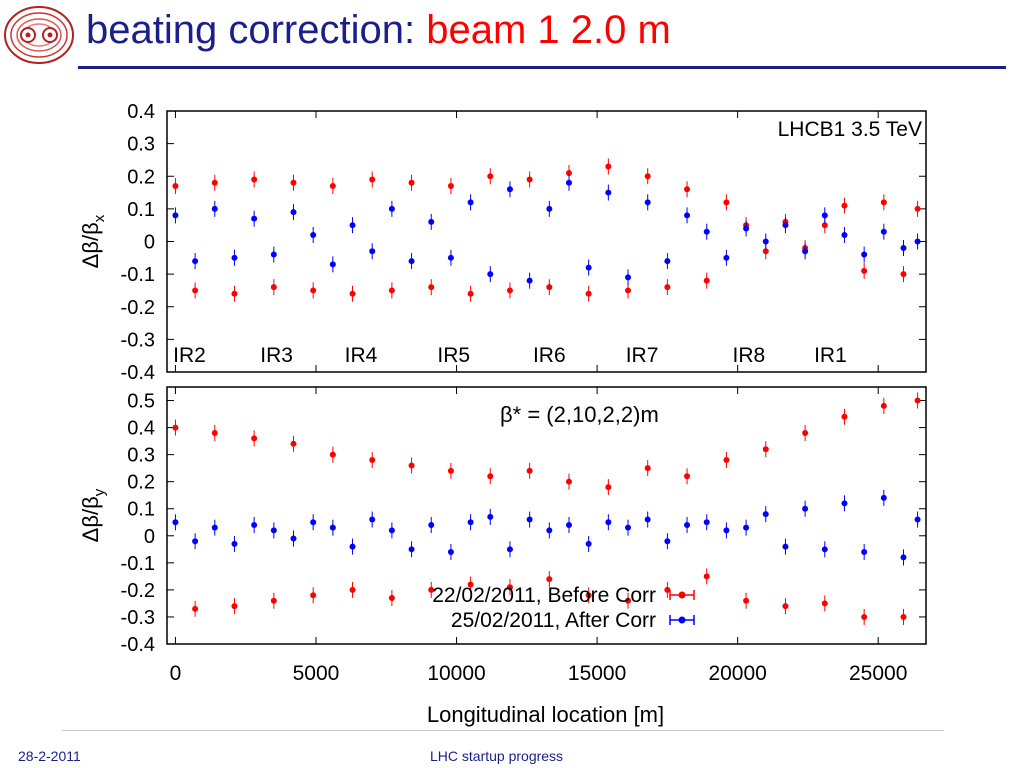 The height and width of the screenshot is (768, 1024). What do you see at coordinates (138, 340) in the screenshot?
I see `y-tick-label-top: -0.3` at bounding box center [138, 340].